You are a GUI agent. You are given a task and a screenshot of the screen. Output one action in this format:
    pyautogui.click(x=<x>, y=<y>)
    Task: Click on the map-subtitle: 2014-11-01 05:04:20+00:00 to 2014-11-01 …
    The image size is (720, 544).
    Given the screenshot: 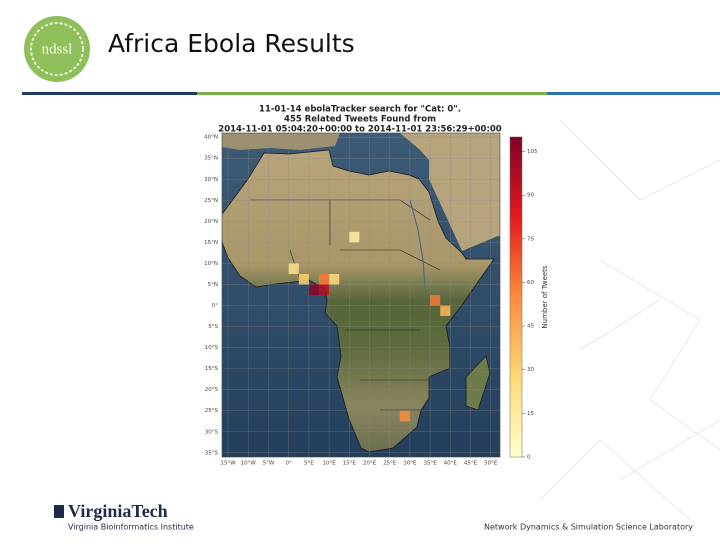 What is the action you would take?
    pyautogui.click(x=359, y=130)
    